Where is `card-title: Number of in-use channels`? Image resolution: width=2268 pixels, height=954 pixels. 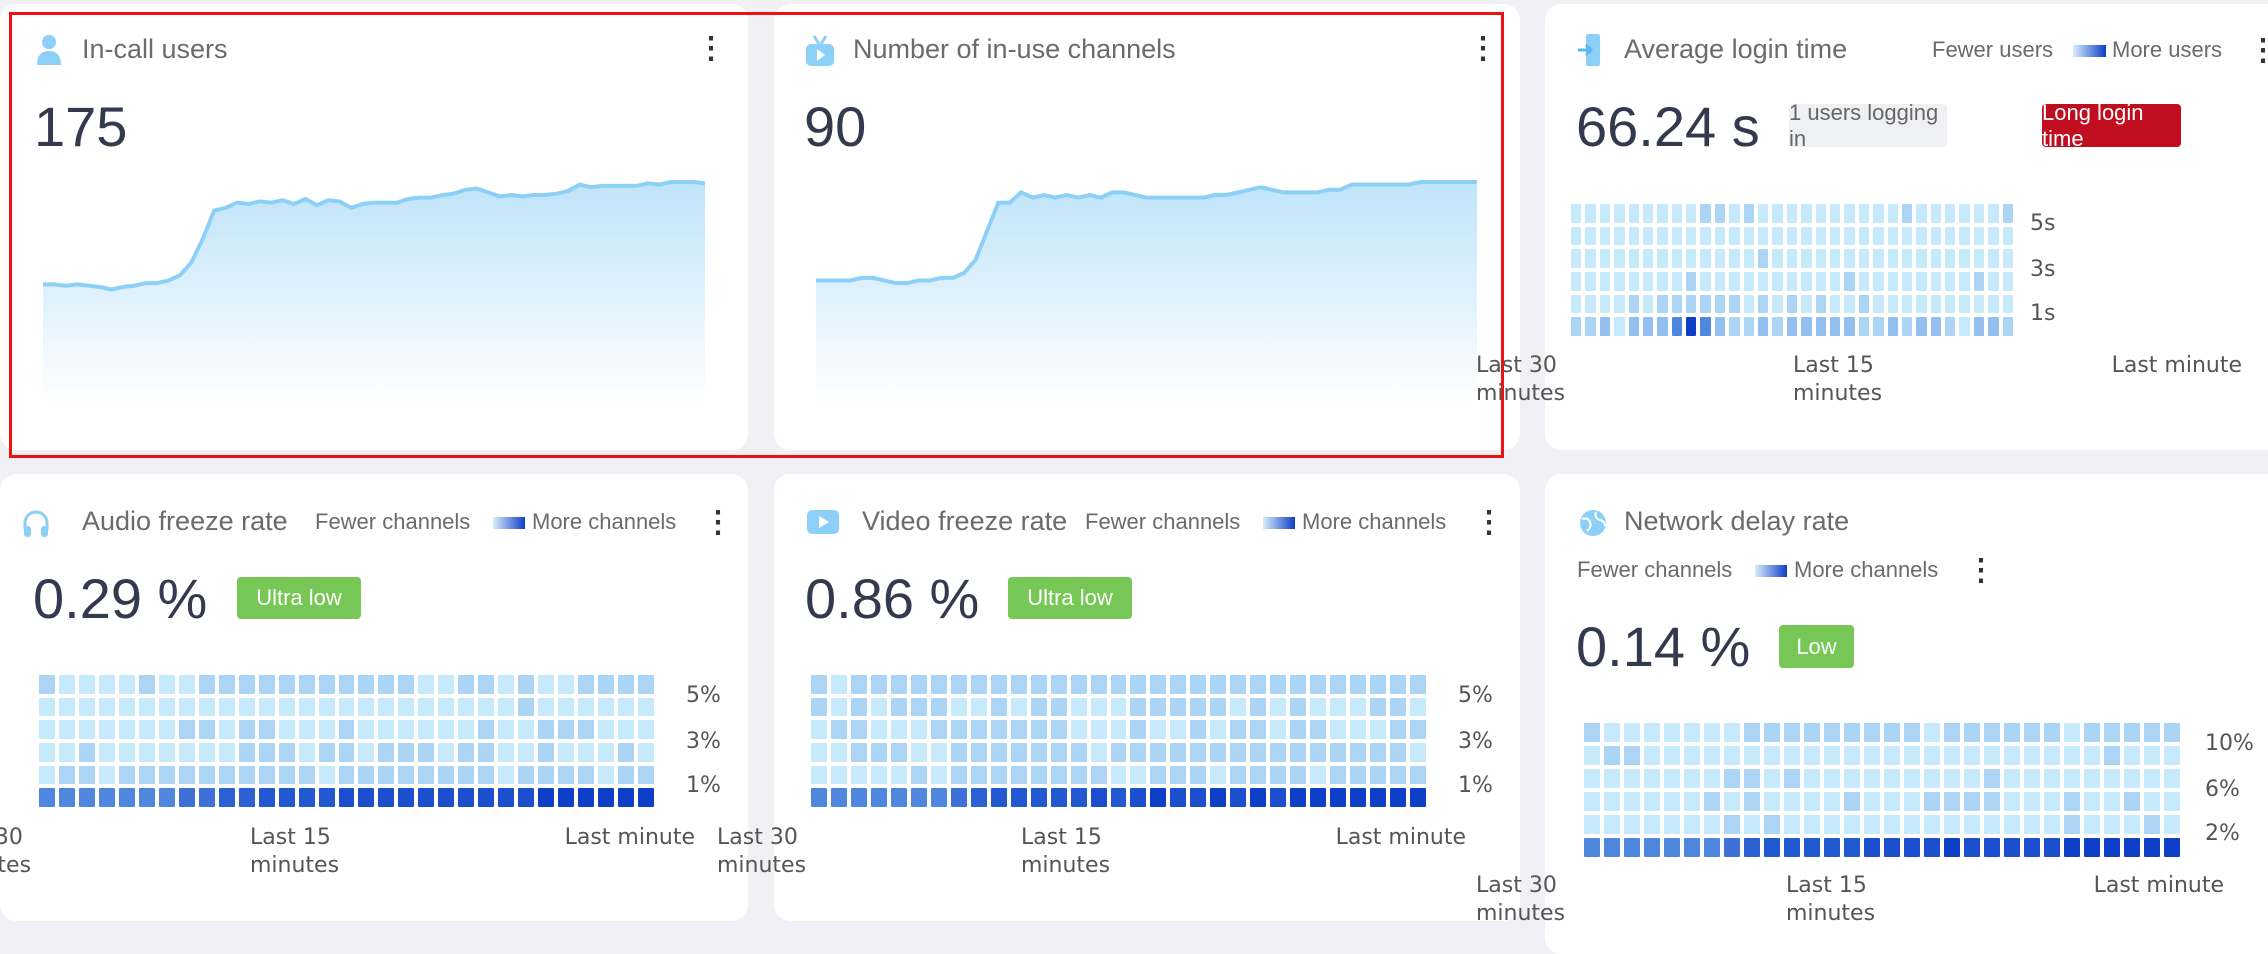 card-title: Number of in-use channels is located at coordinates (1014, 49).